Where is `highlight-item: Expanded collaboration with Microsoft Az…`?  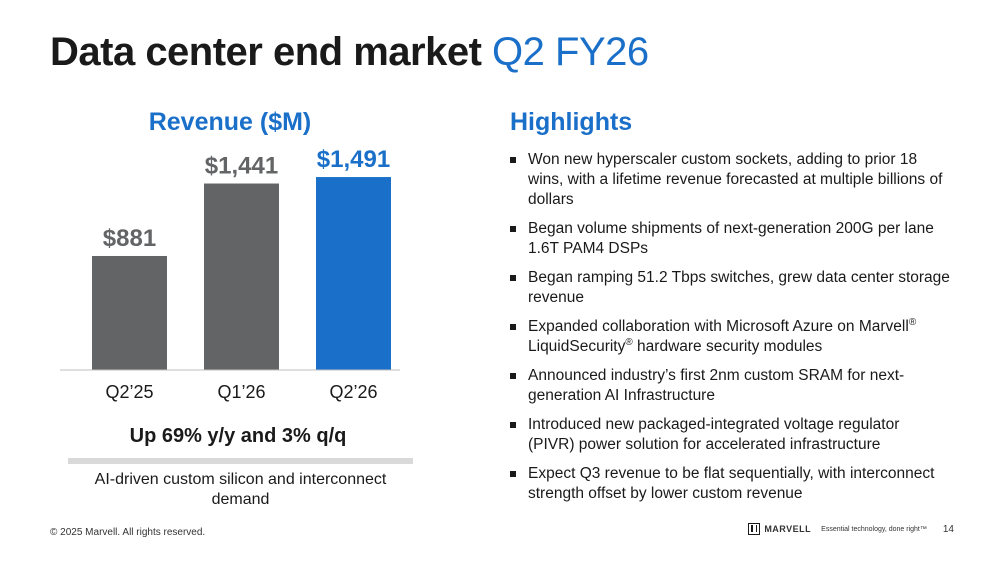
highlight-item: Expanded collaboration with Microsoft Az… is located at coordinates (730, 337).